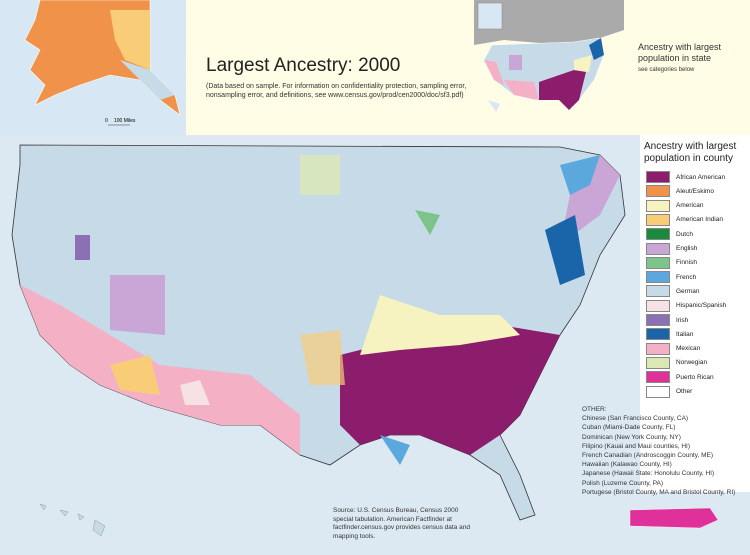 The image size is (750, 555). I want to click on legend-item: Other, so click(669, 392).